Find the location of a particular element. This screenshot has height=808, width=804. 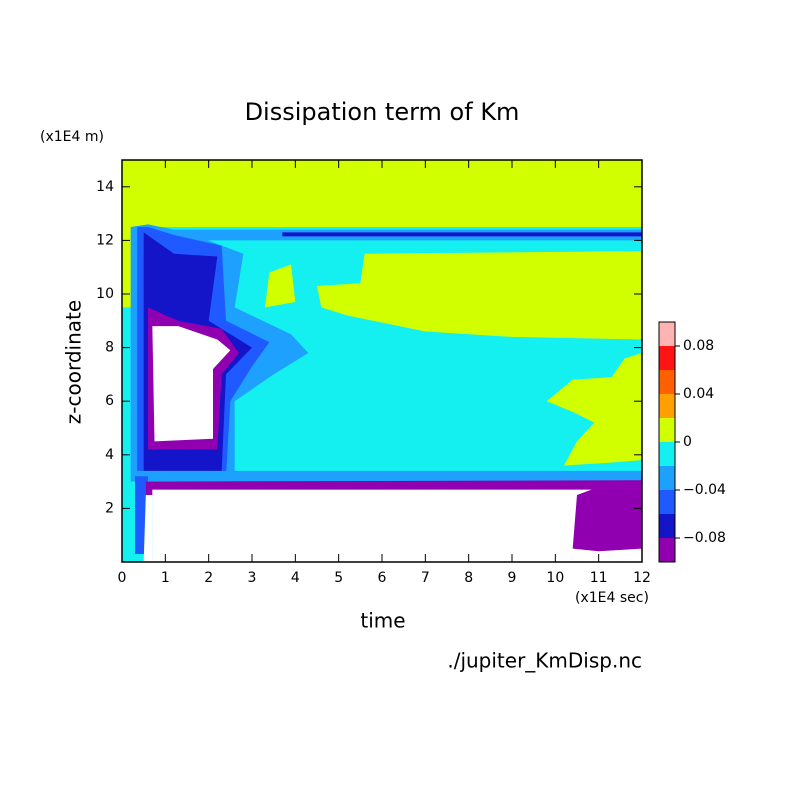

y-tick-label: 2 is located at coordinates (109, 508).